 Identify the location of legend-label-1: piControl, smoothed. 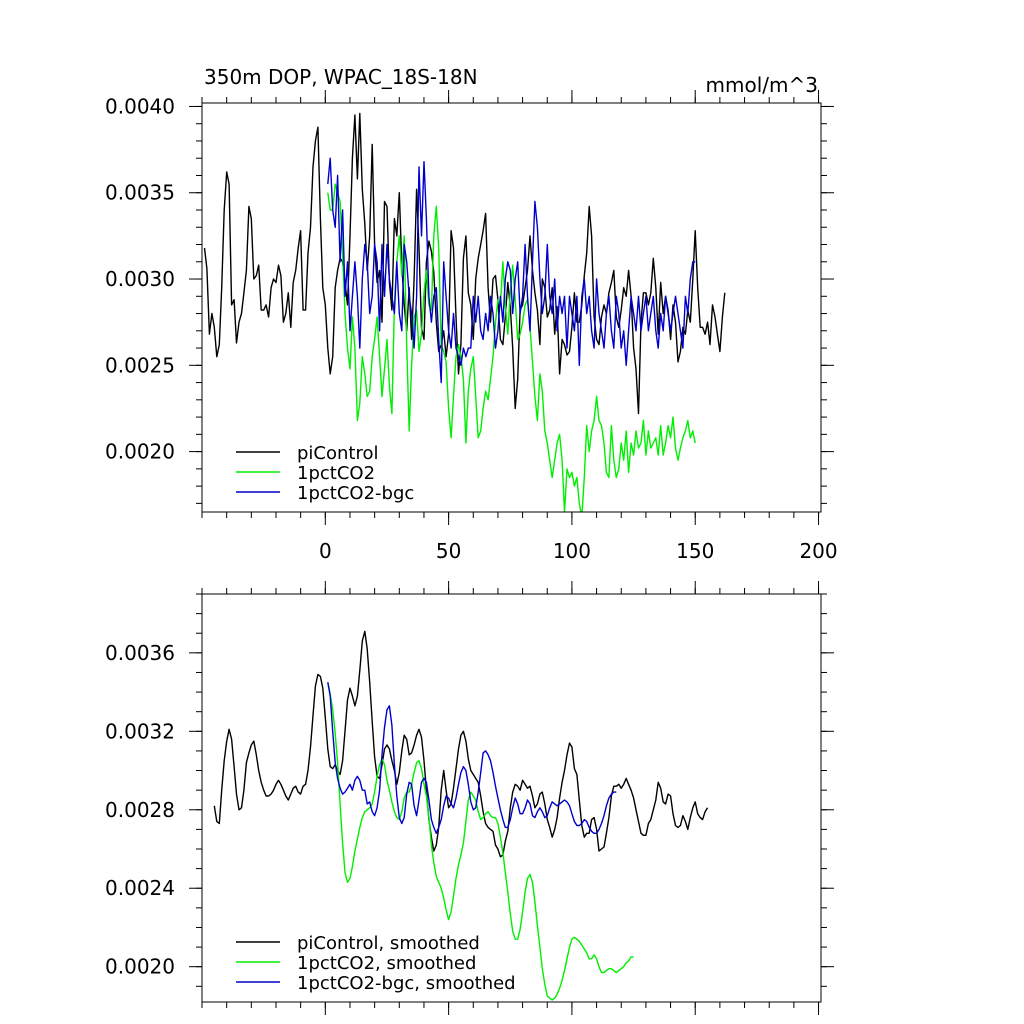
(388, 943).